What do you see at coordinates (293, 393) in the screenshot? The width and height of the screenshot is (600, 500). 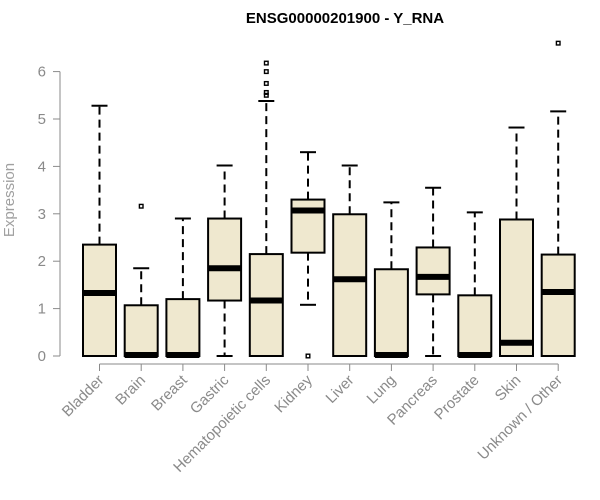 I see `x-tick-label: Kidney` at bounding box center [293, 393].